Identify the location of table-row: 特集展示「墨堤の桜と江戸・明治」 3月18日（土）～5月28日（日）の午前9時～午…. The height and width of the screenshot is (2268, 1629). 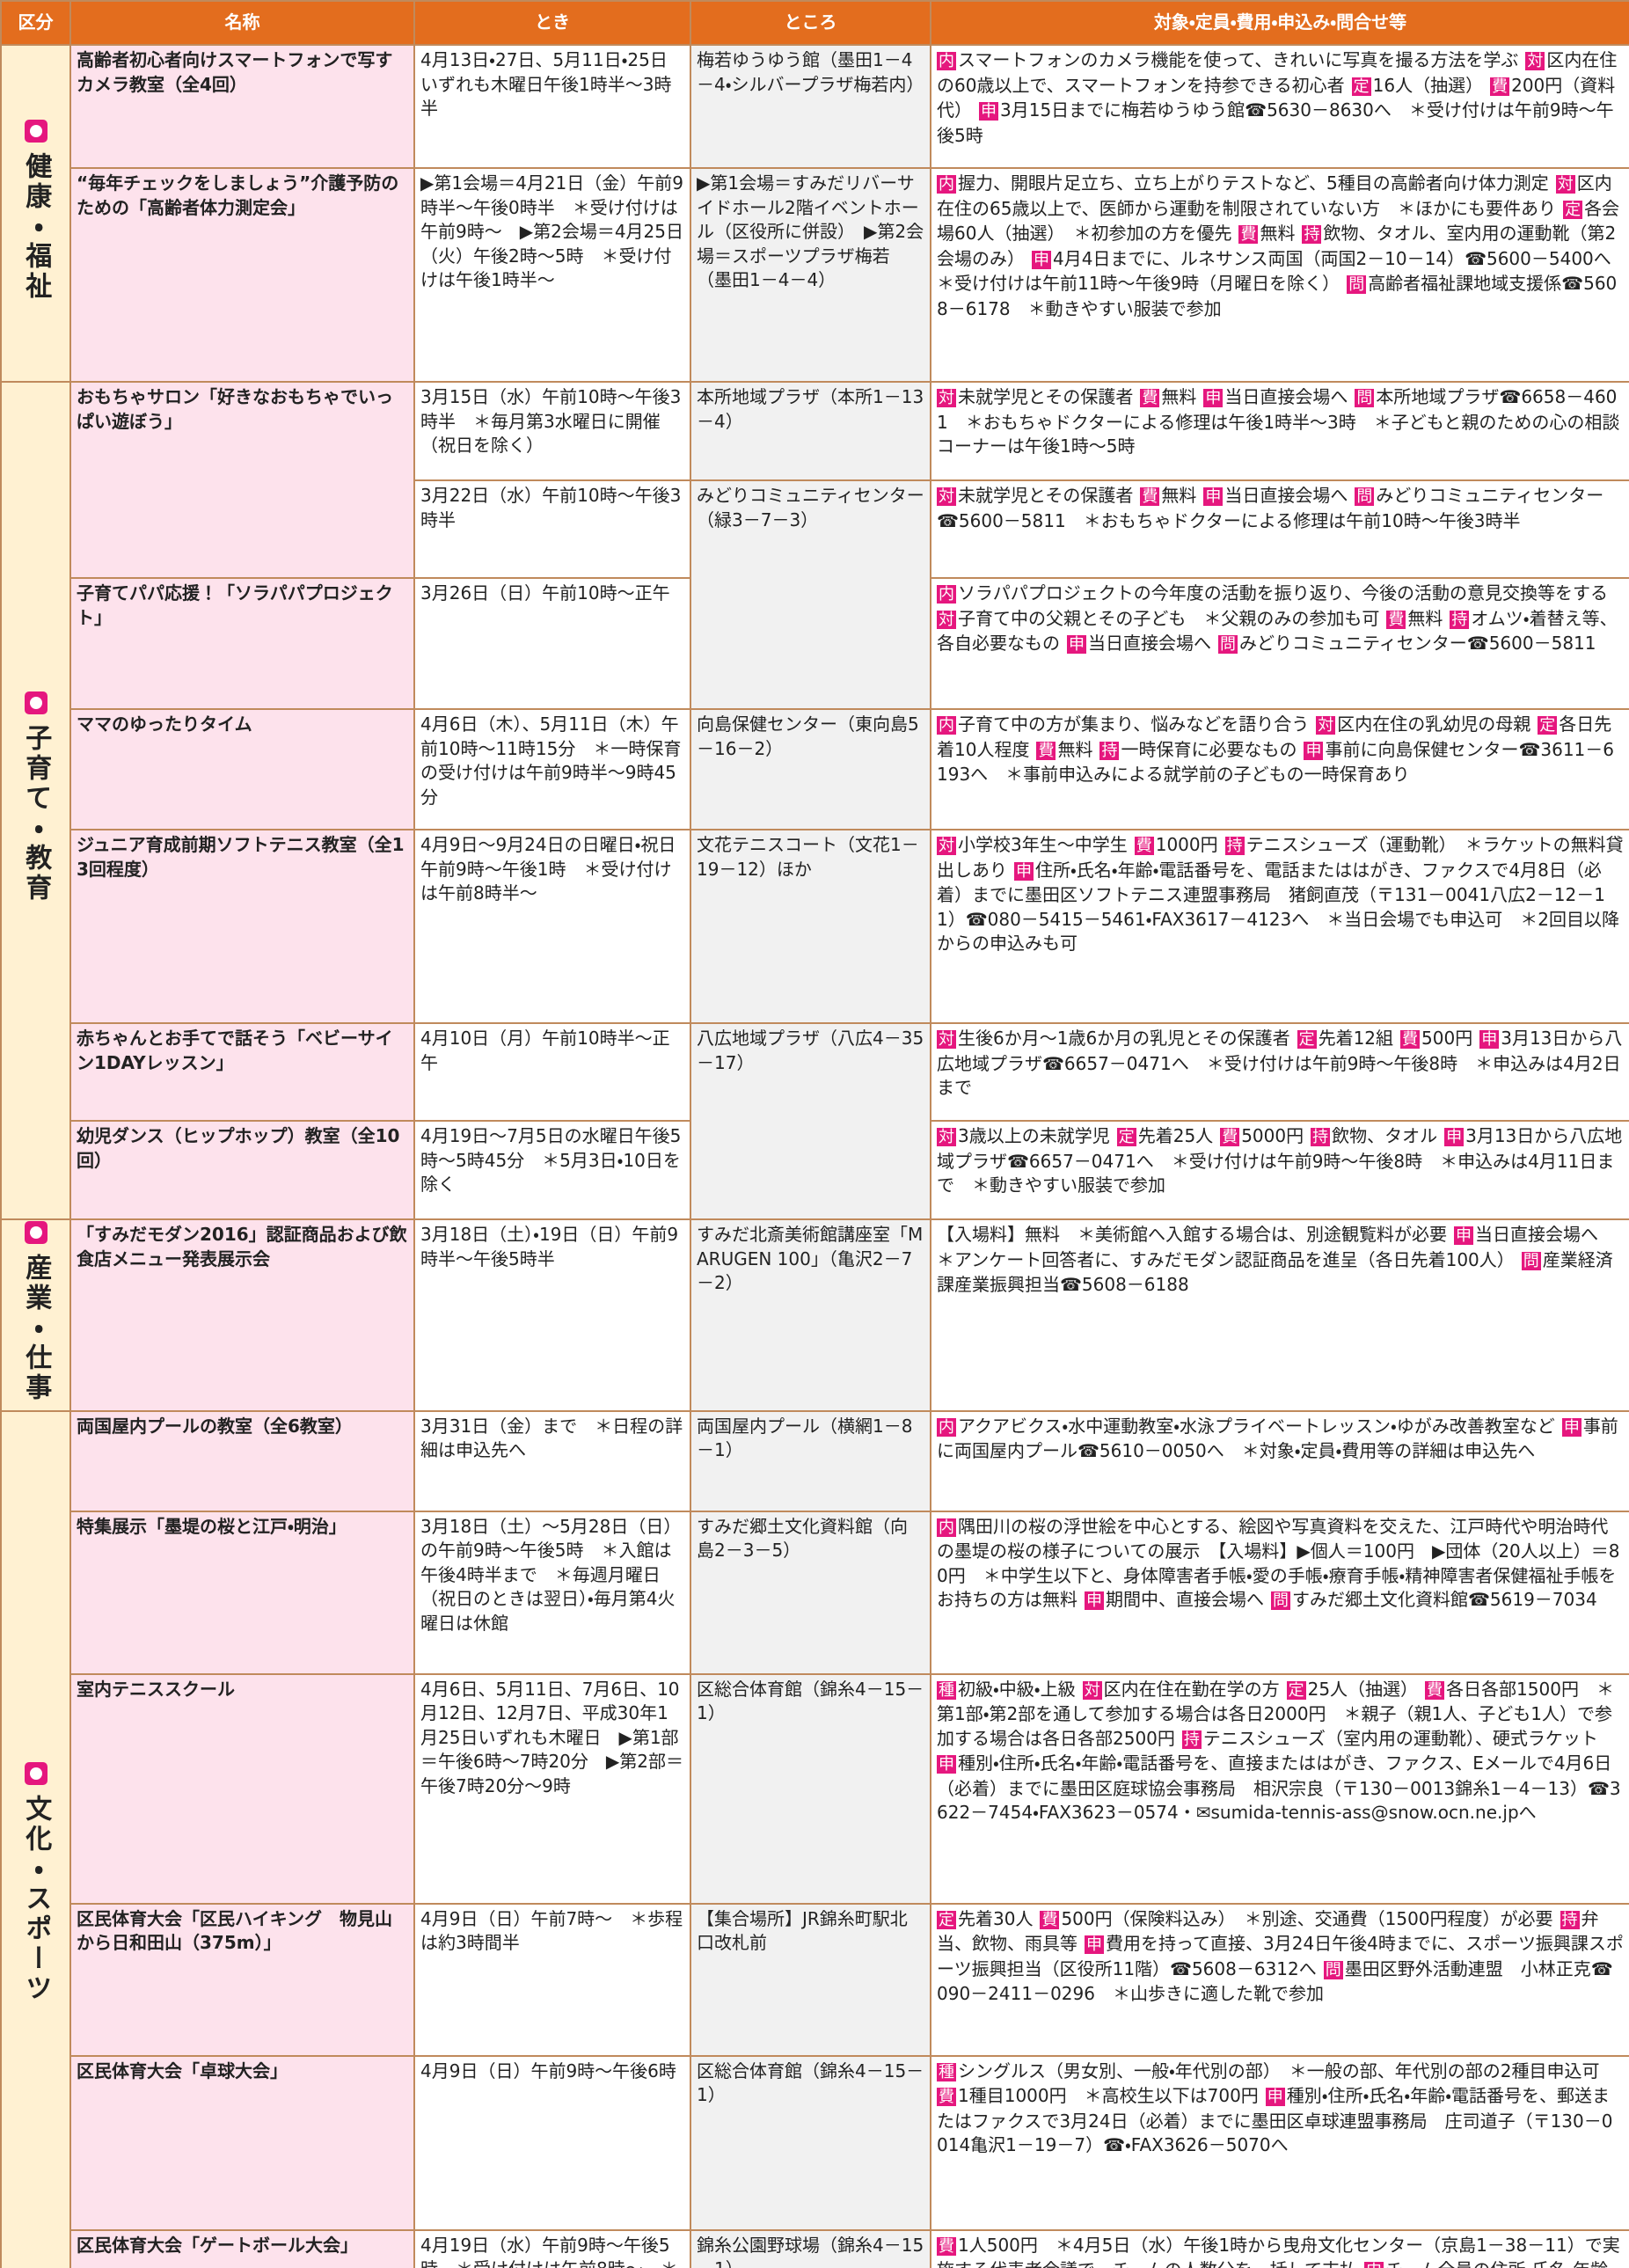
(815, 1592).